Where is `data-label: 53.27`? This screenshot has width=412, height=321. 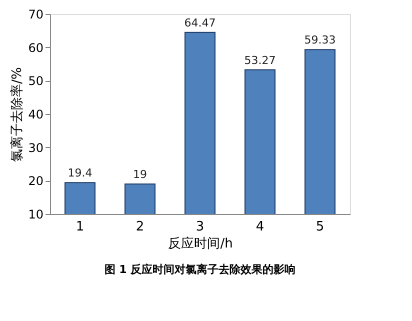 data-label: 53.27 is located at coordinates (260, 60).